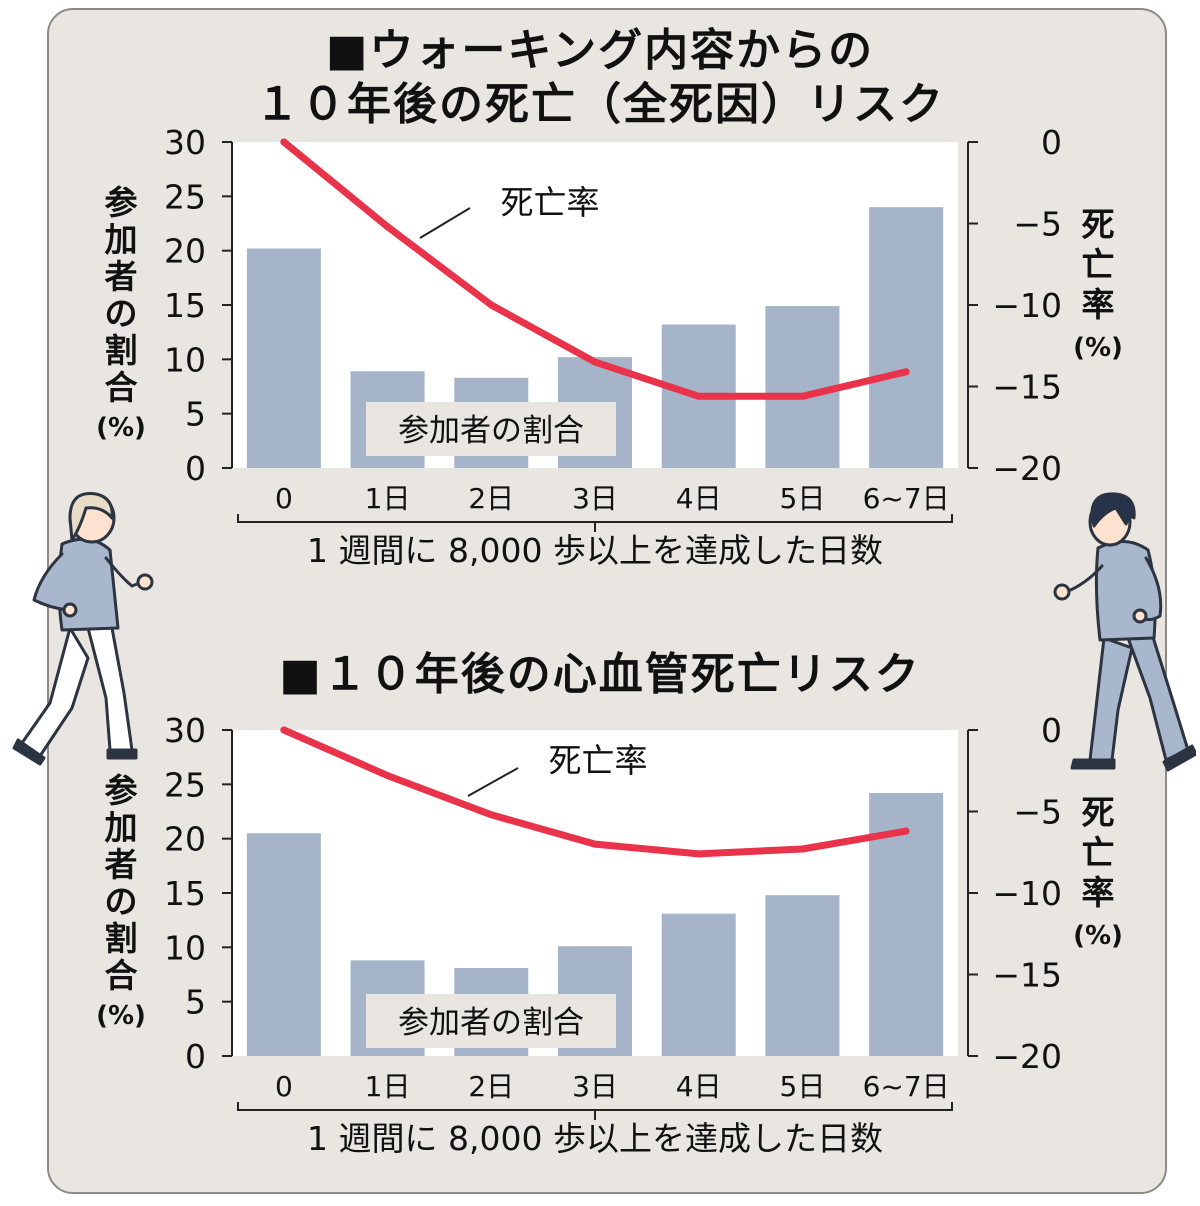 Image resolution: width=1200 pixels, height=1206 pixels. Describe the element at coordinates (1124, 632) in the screenshot. I see `walking-man-icon` at that location.